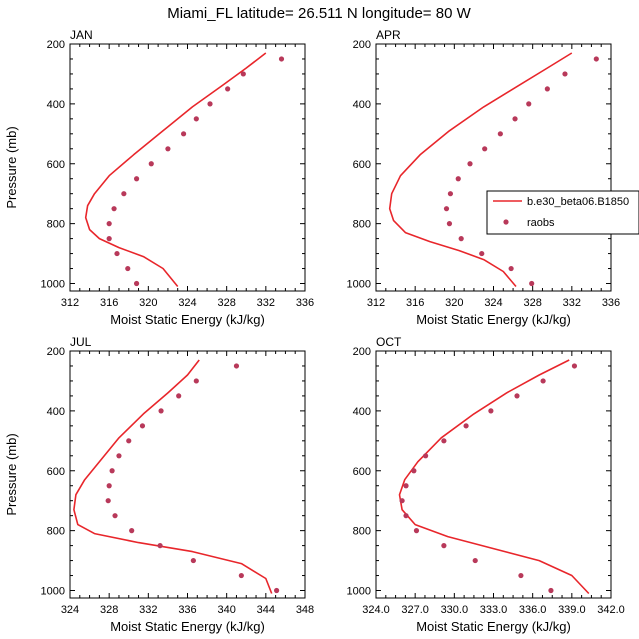 This screenshot has width=639, height=639. What do you see at coordinates (415, 610) in the screenshot?
I see `x-tick-label: 327.0` at bounding box center [415, 610].